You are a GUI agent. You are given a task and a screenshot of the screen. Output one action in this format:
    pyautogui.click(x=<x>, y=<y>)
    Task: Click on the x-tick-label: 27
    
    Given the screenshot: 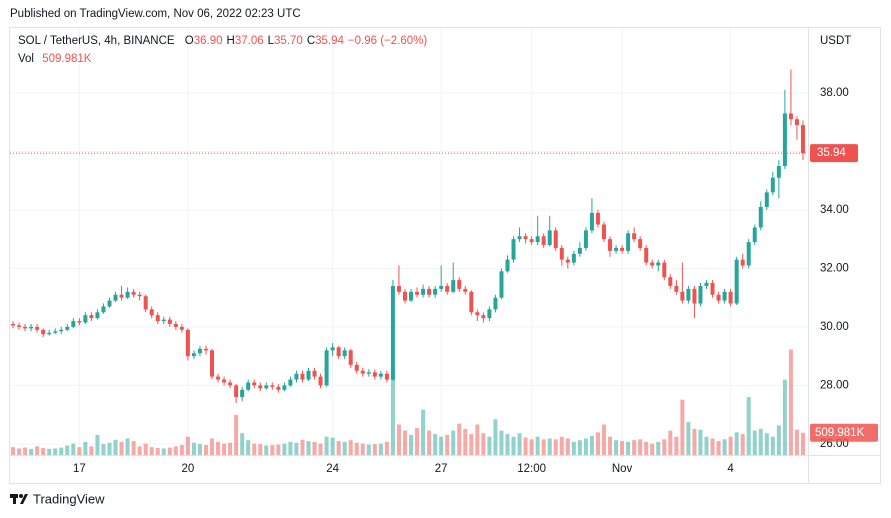 What is the action you would take?
    pyautogui.click(x=441, y=469)
    